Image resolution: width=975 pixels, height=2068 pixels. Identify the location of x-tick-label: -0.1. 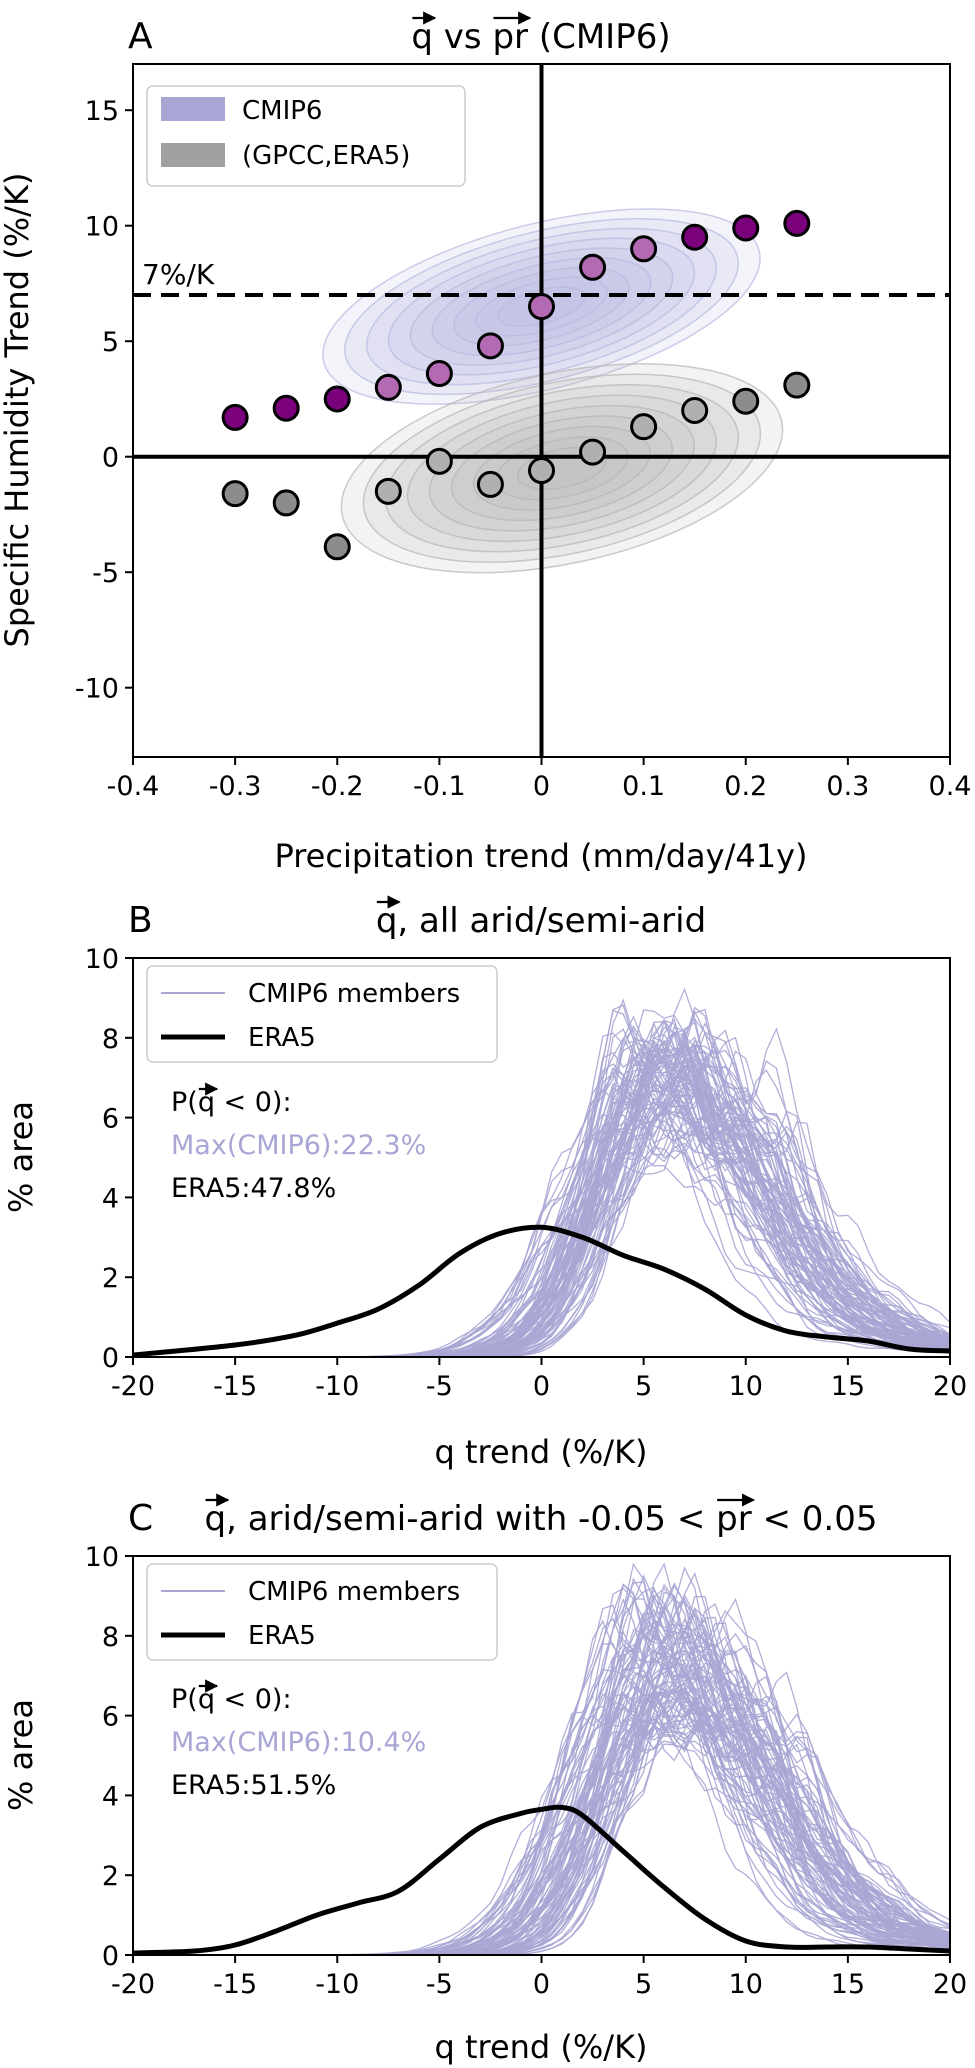
(439, 786).